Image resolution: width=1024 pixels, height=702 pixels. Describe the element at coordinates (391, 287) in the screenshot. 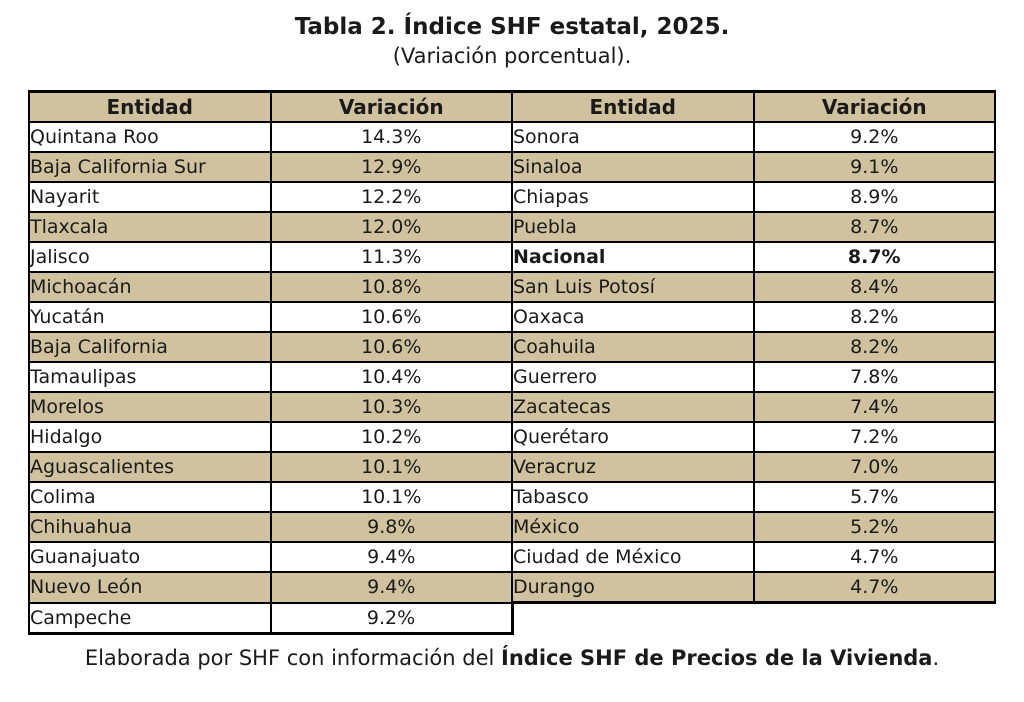

I see `variation-cell: 10.8%` at that location.